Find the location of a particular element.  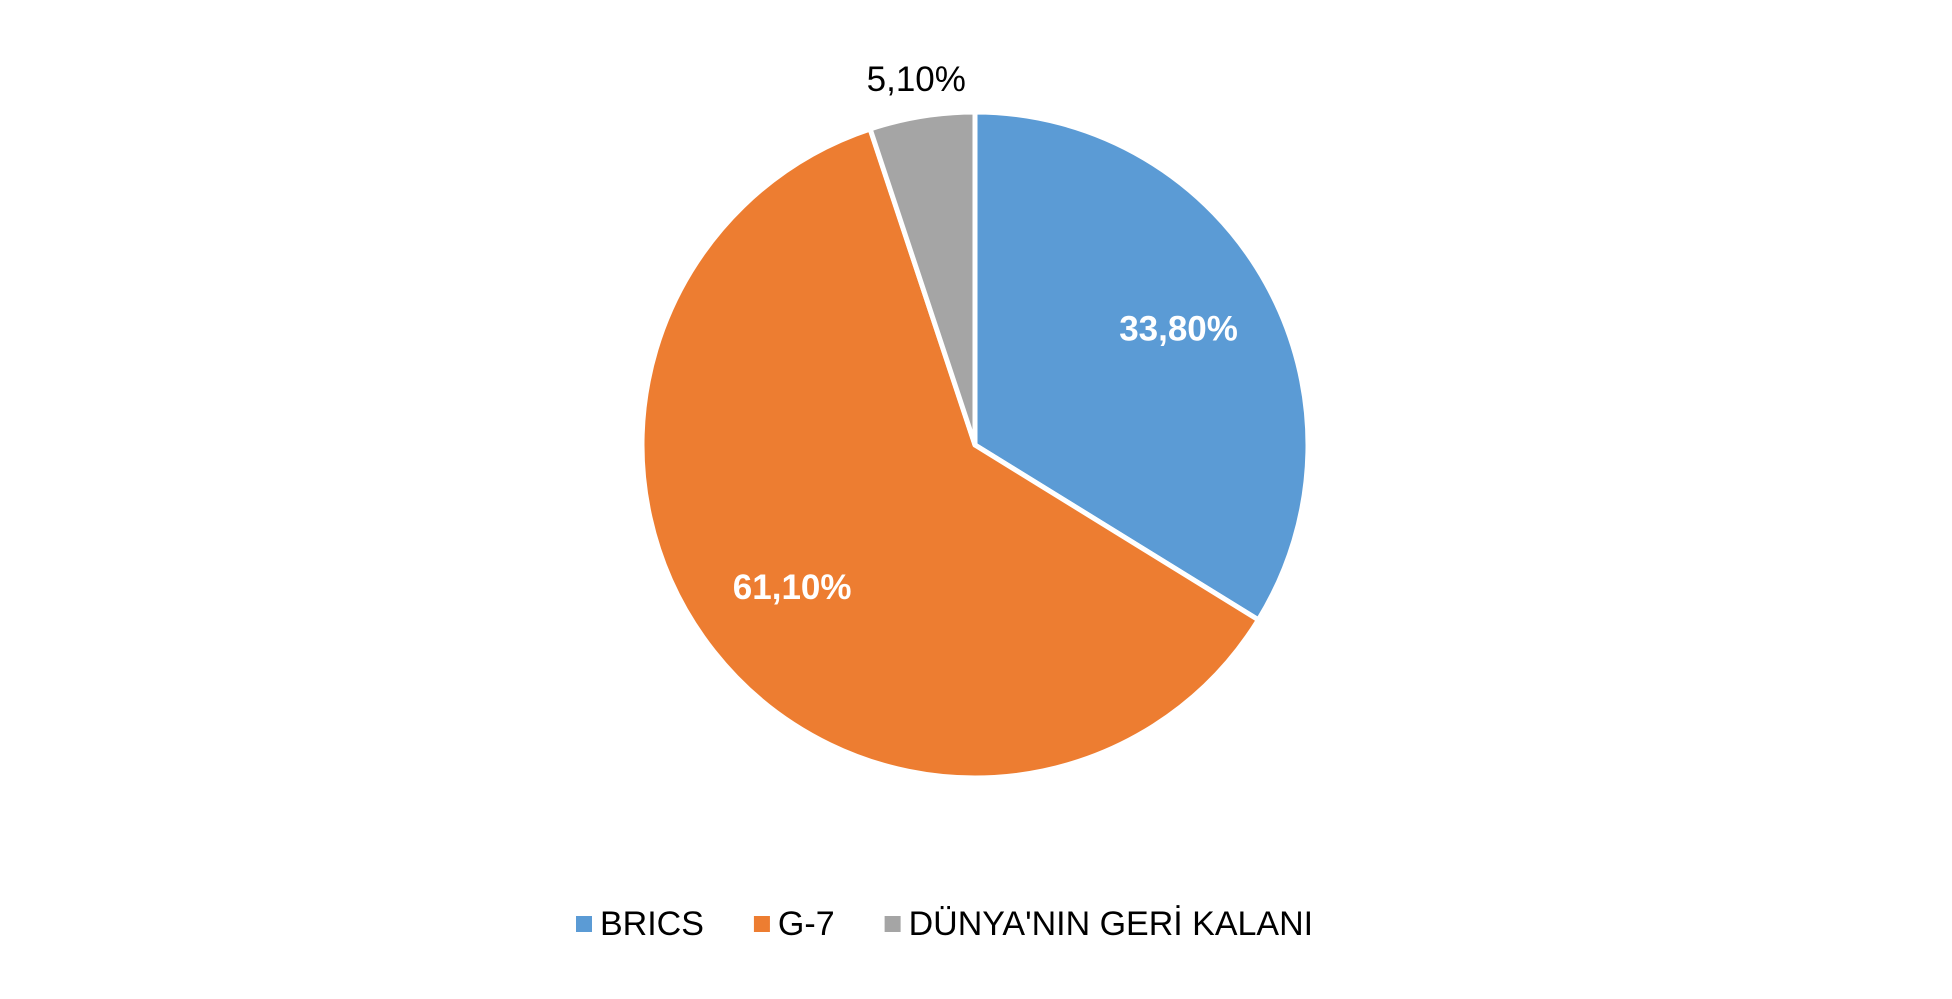

legend-label: DÜNYA'NIN GERİ KALANI is located at coordinates (1111, 924).